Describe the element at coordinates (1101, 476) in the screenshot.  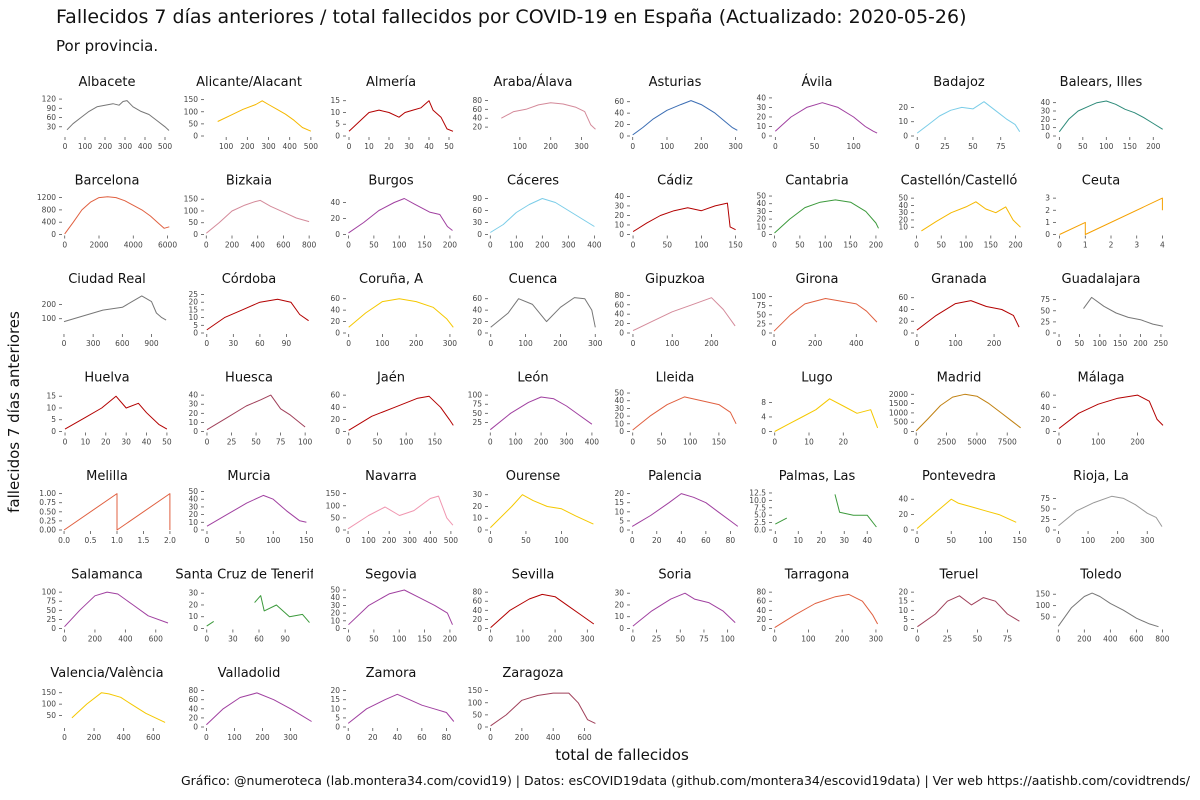
I see `facet-title: Rioja, La` at that location.